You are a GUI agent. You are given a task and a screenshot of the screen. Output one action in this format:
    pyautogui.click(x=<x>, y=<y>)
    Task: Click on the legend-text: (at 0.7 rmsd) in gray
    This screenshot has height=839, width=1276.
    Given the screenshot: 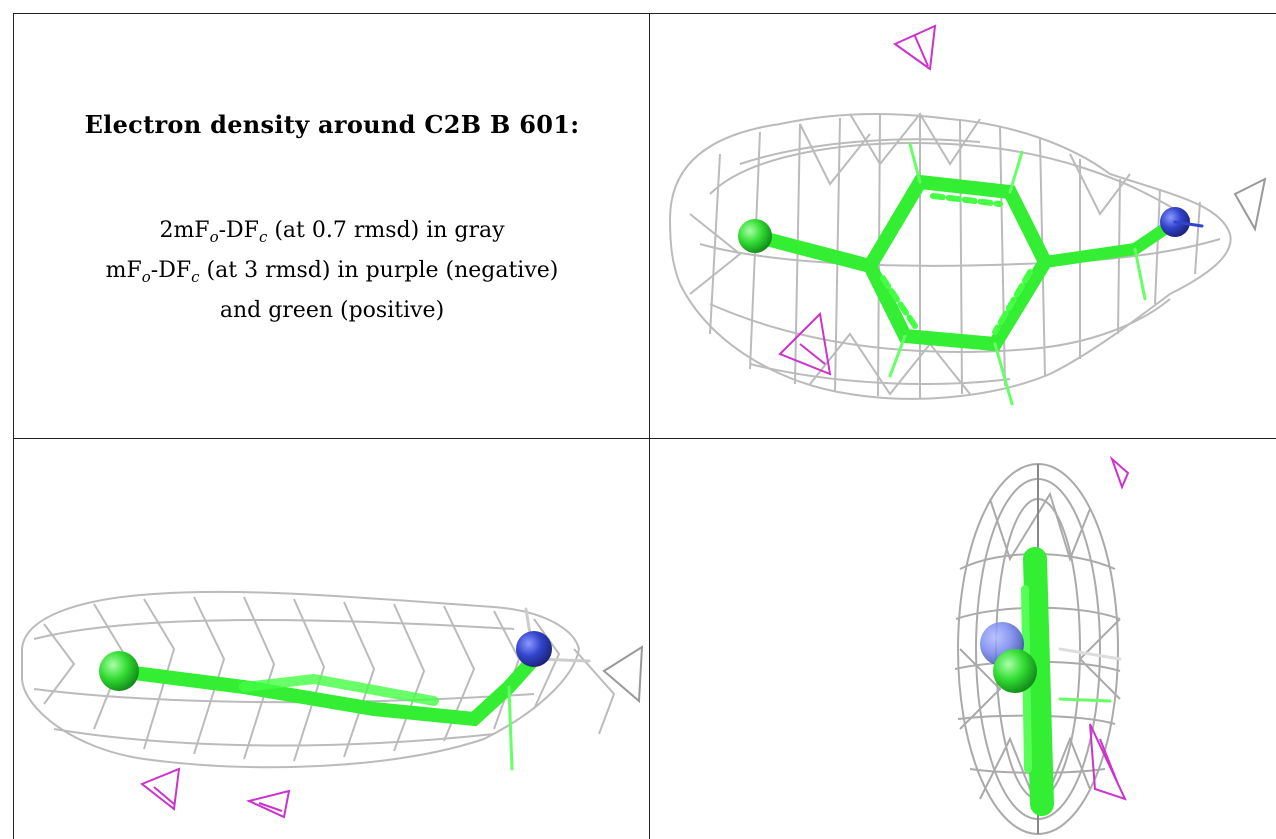 What is the action you would take?
    pyautogui.click(x=386, y=230)
    